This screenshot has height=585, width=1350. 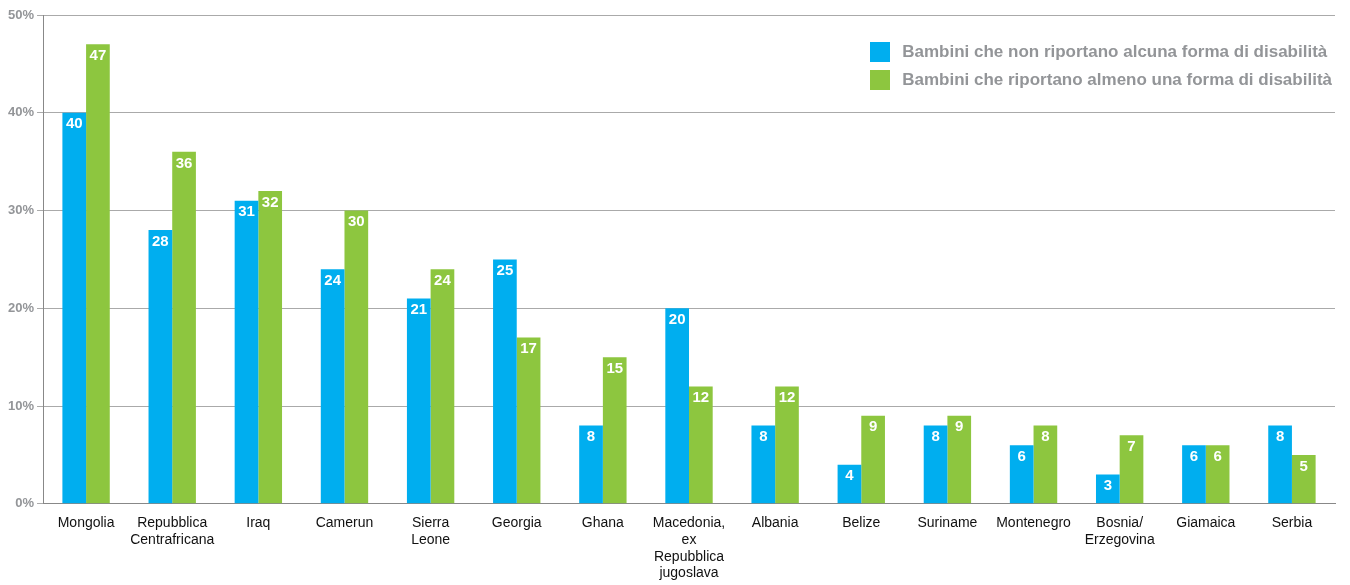 What do you see at coordinates (689, 547) in the screenshot?
I see `x-tick-label: Macedonia, ex Repubblica jugoslava` at bounding box center [689, 547].